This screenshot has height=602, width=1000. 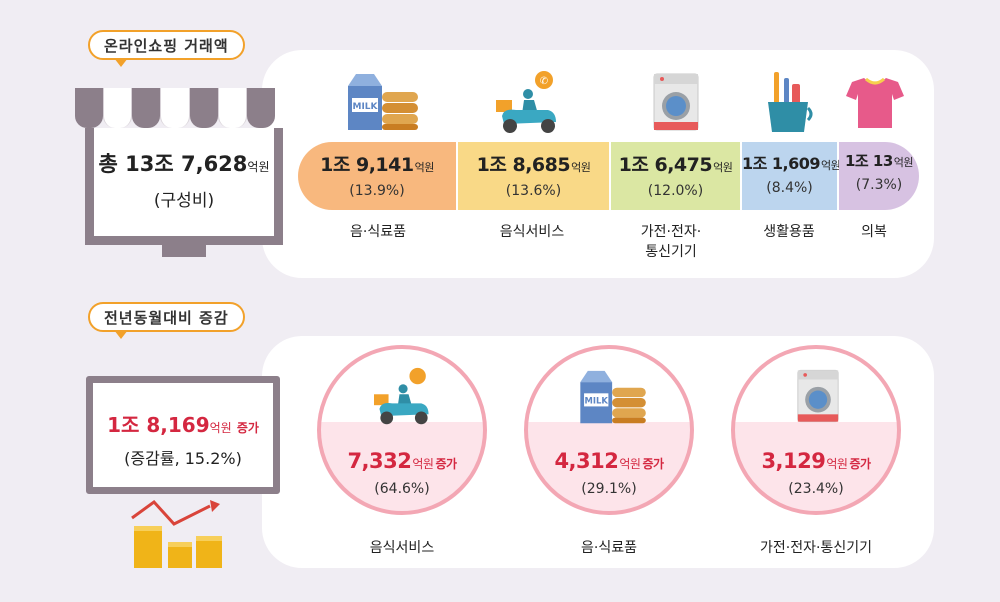 I want to click on segment-amount: 1조 6,475, so click(x=665, y=165).